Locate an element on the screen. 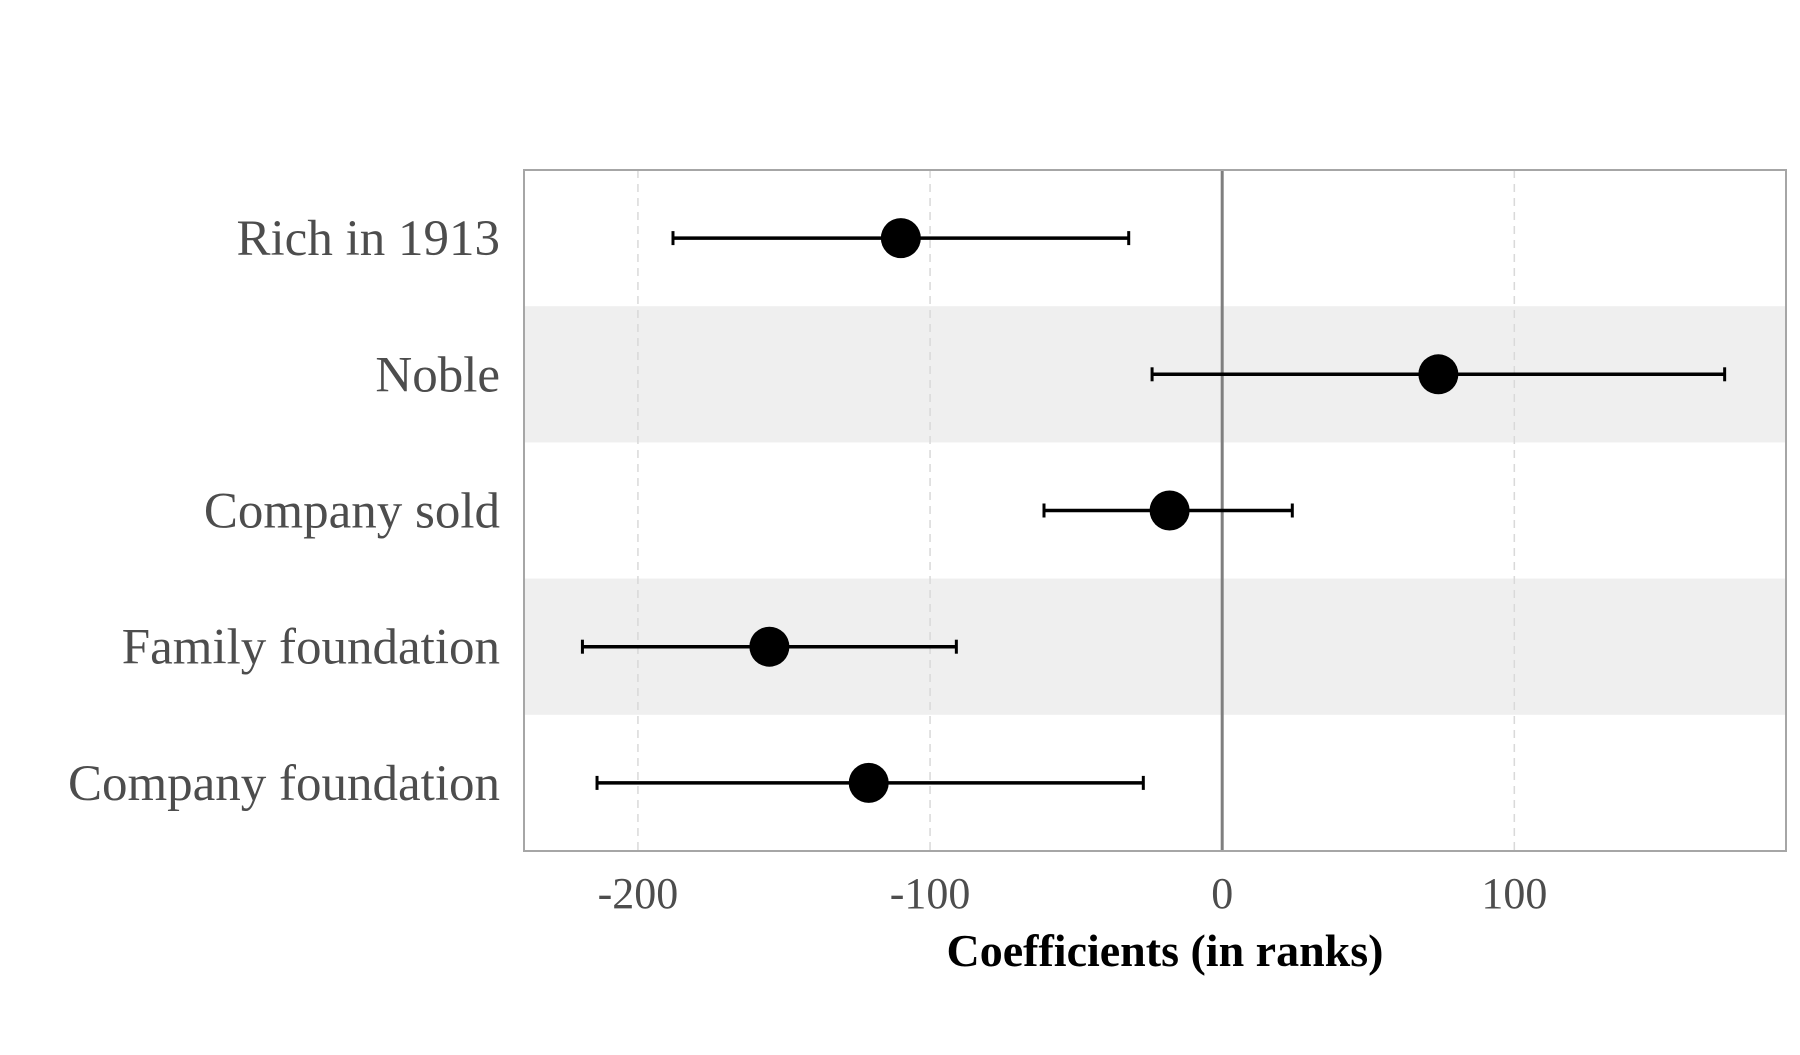 The width and height of the screenshot is (1800, 1055). y-tick-label: Rich in 1913 is located at coordinates (369, 239).